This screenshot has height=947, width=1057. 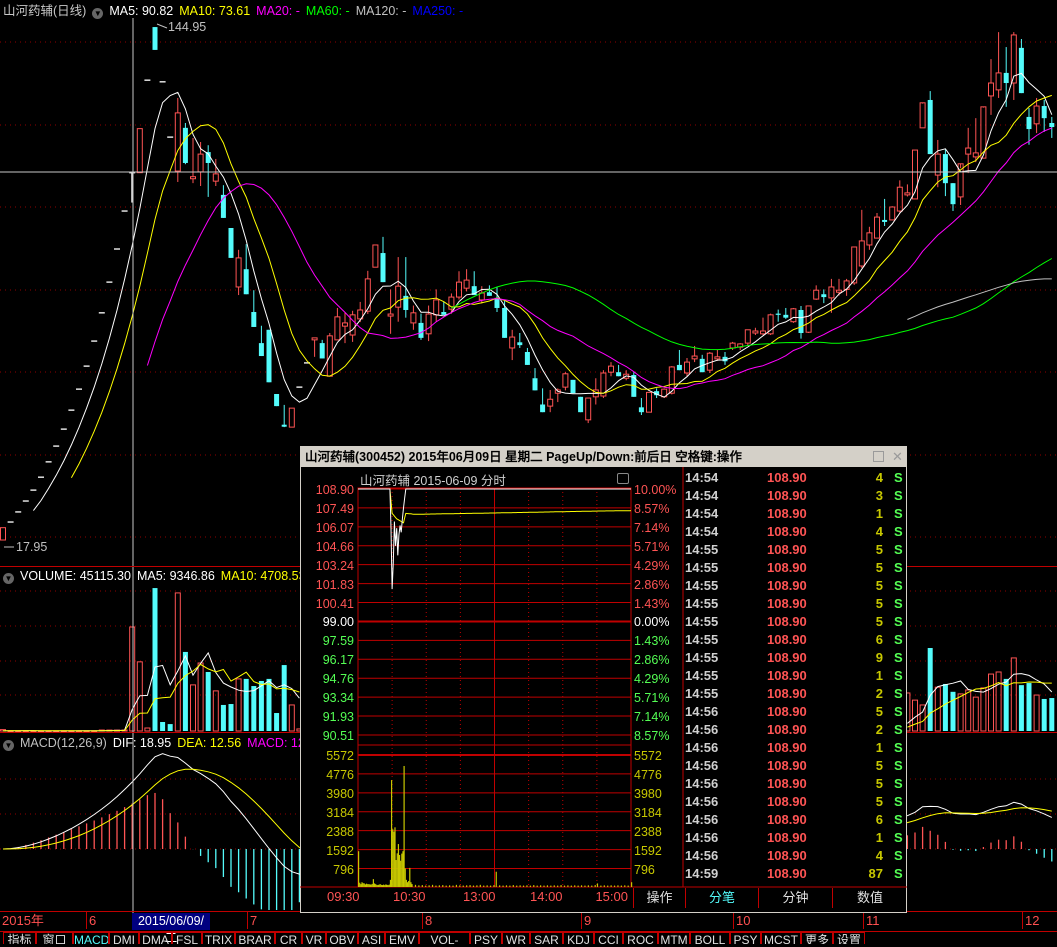 What do you see at coordinates (314, 938) in the screenshot?
I see `indicator-tab: VR` at bounding box center [314, 938].